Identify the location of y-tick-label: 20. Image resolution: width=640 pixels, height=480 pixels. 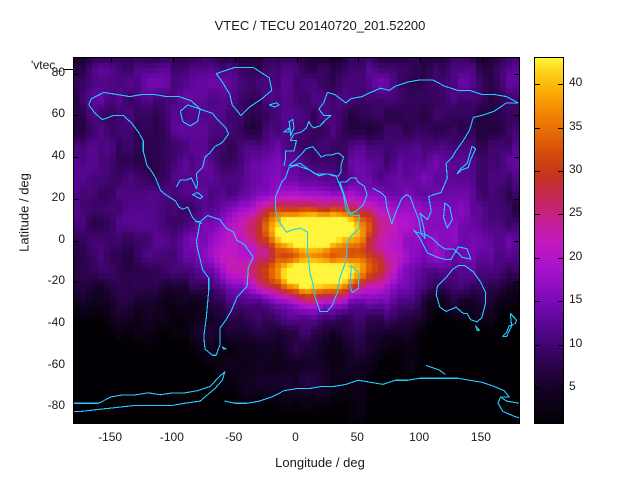
(58, 196).